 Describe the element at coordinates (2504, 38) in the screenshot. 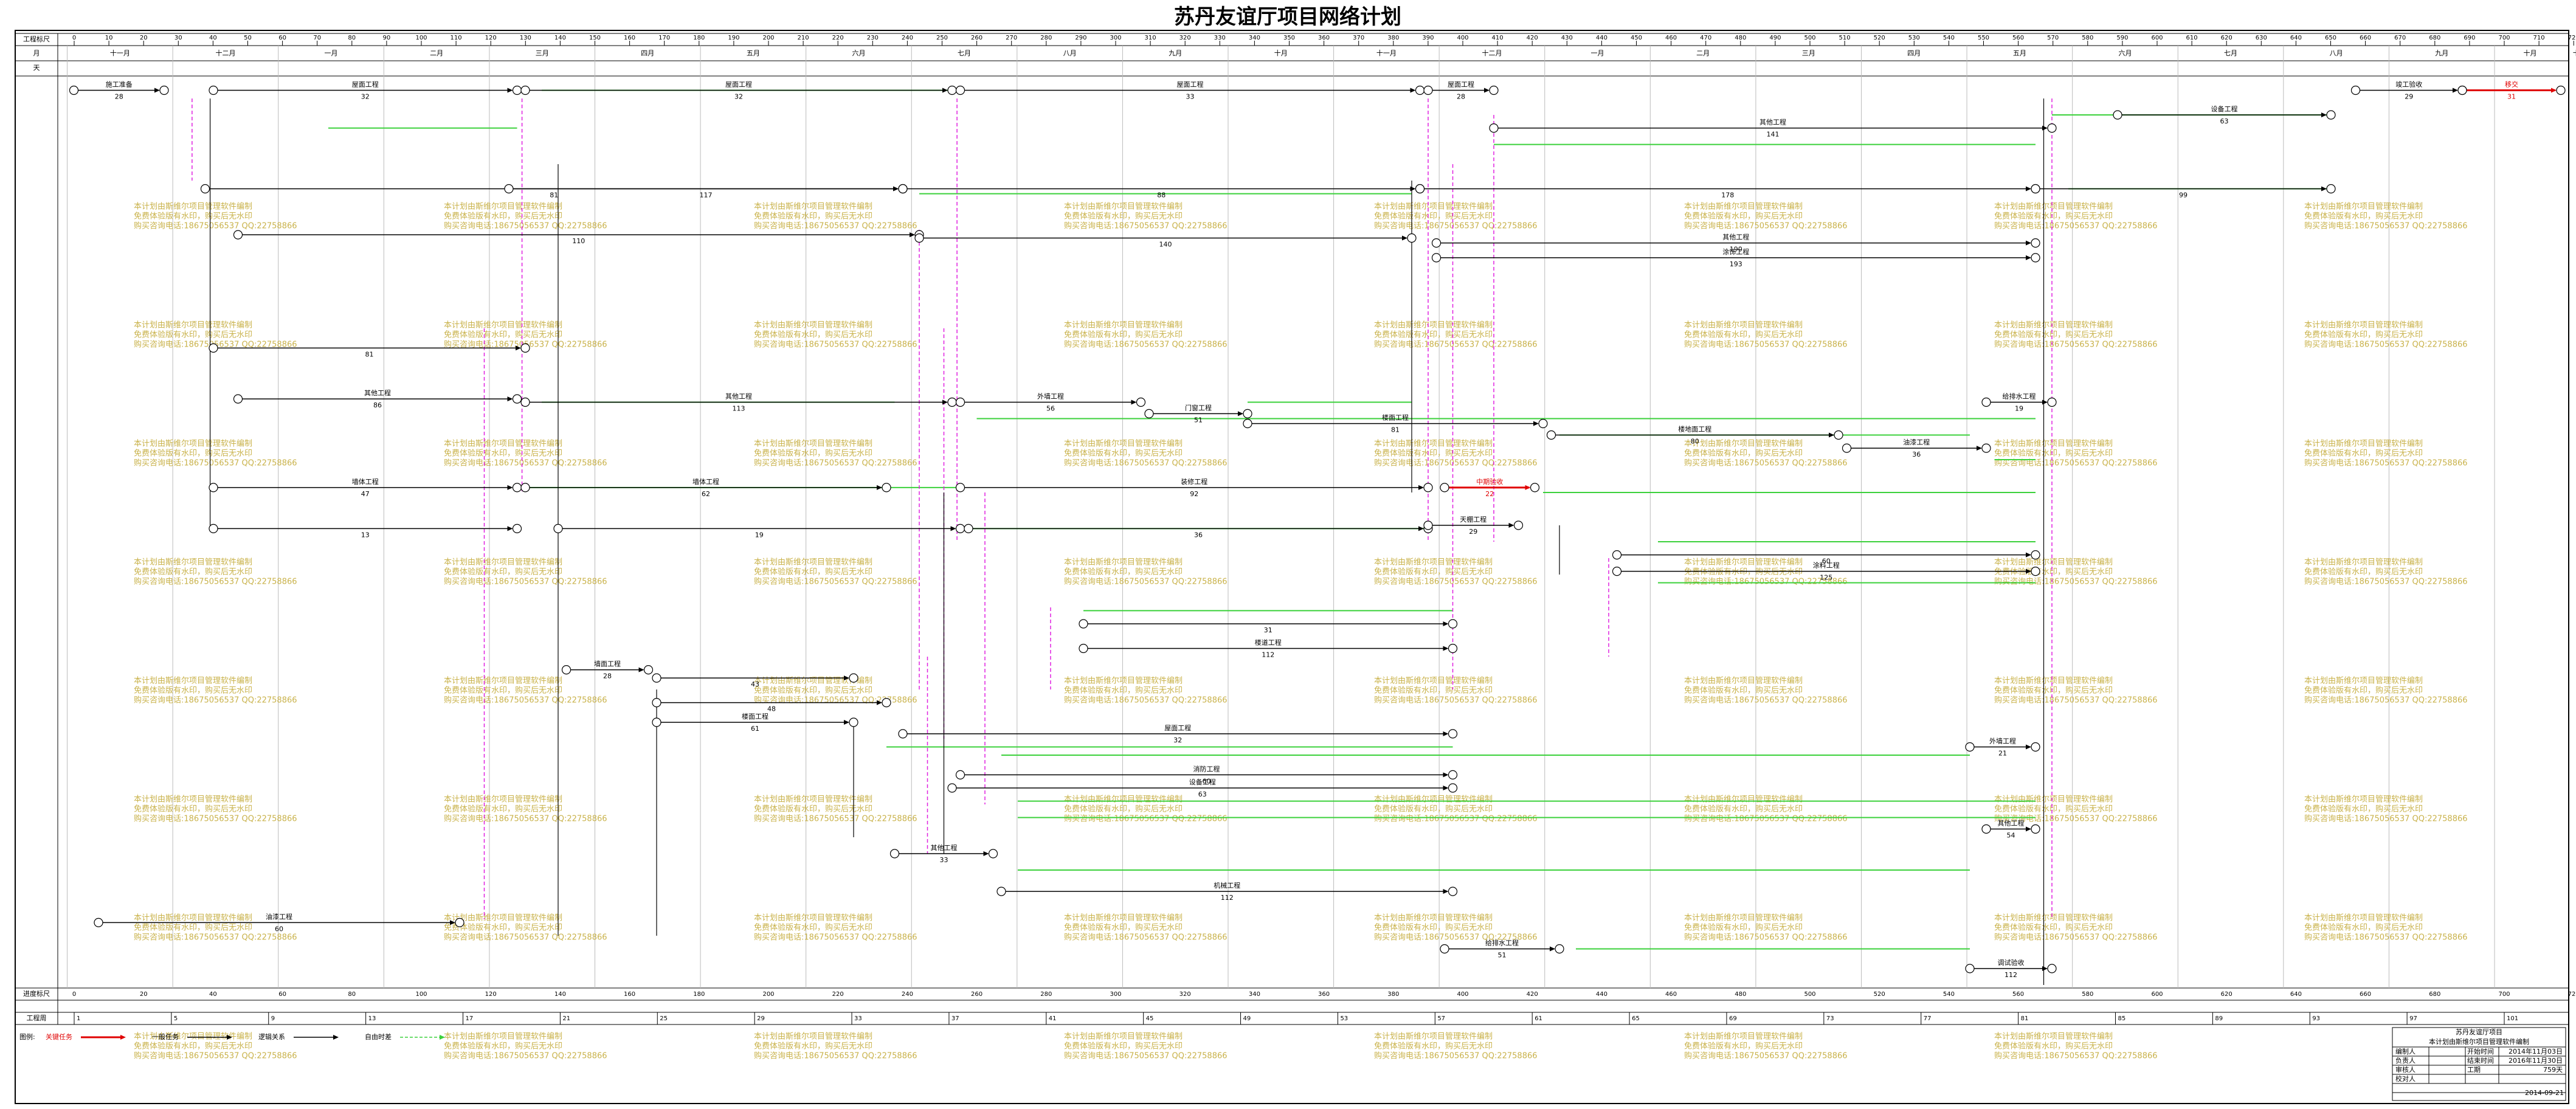

I see `ruler-label: 700` at that location.